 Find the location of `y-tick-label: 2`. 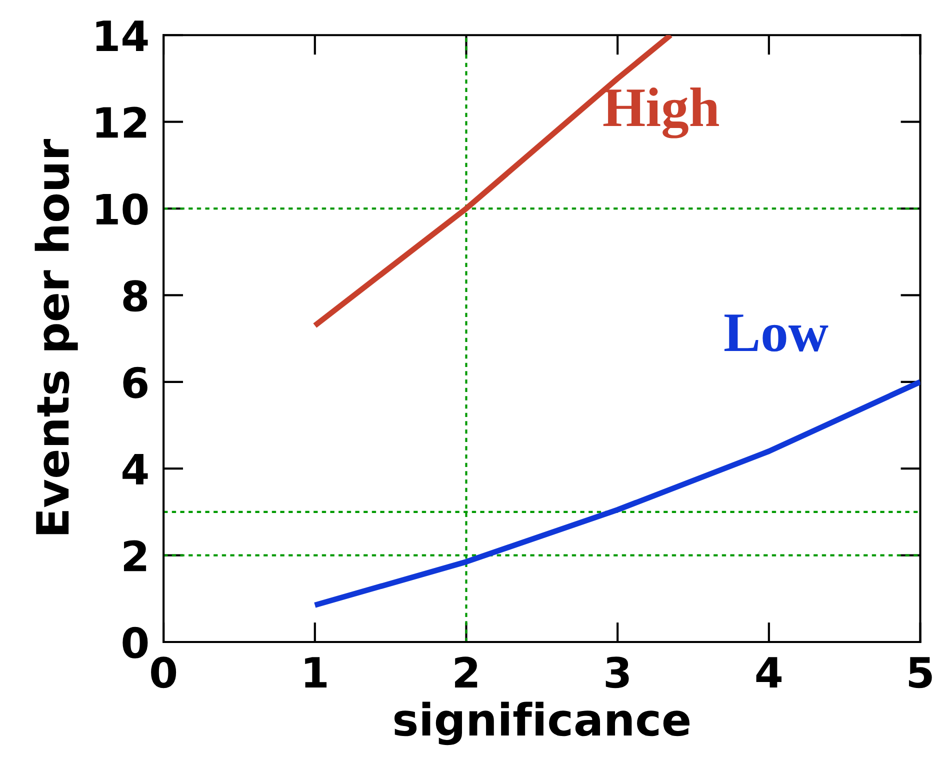

y-tick-label: 2 is located at coordinates (135, 556).